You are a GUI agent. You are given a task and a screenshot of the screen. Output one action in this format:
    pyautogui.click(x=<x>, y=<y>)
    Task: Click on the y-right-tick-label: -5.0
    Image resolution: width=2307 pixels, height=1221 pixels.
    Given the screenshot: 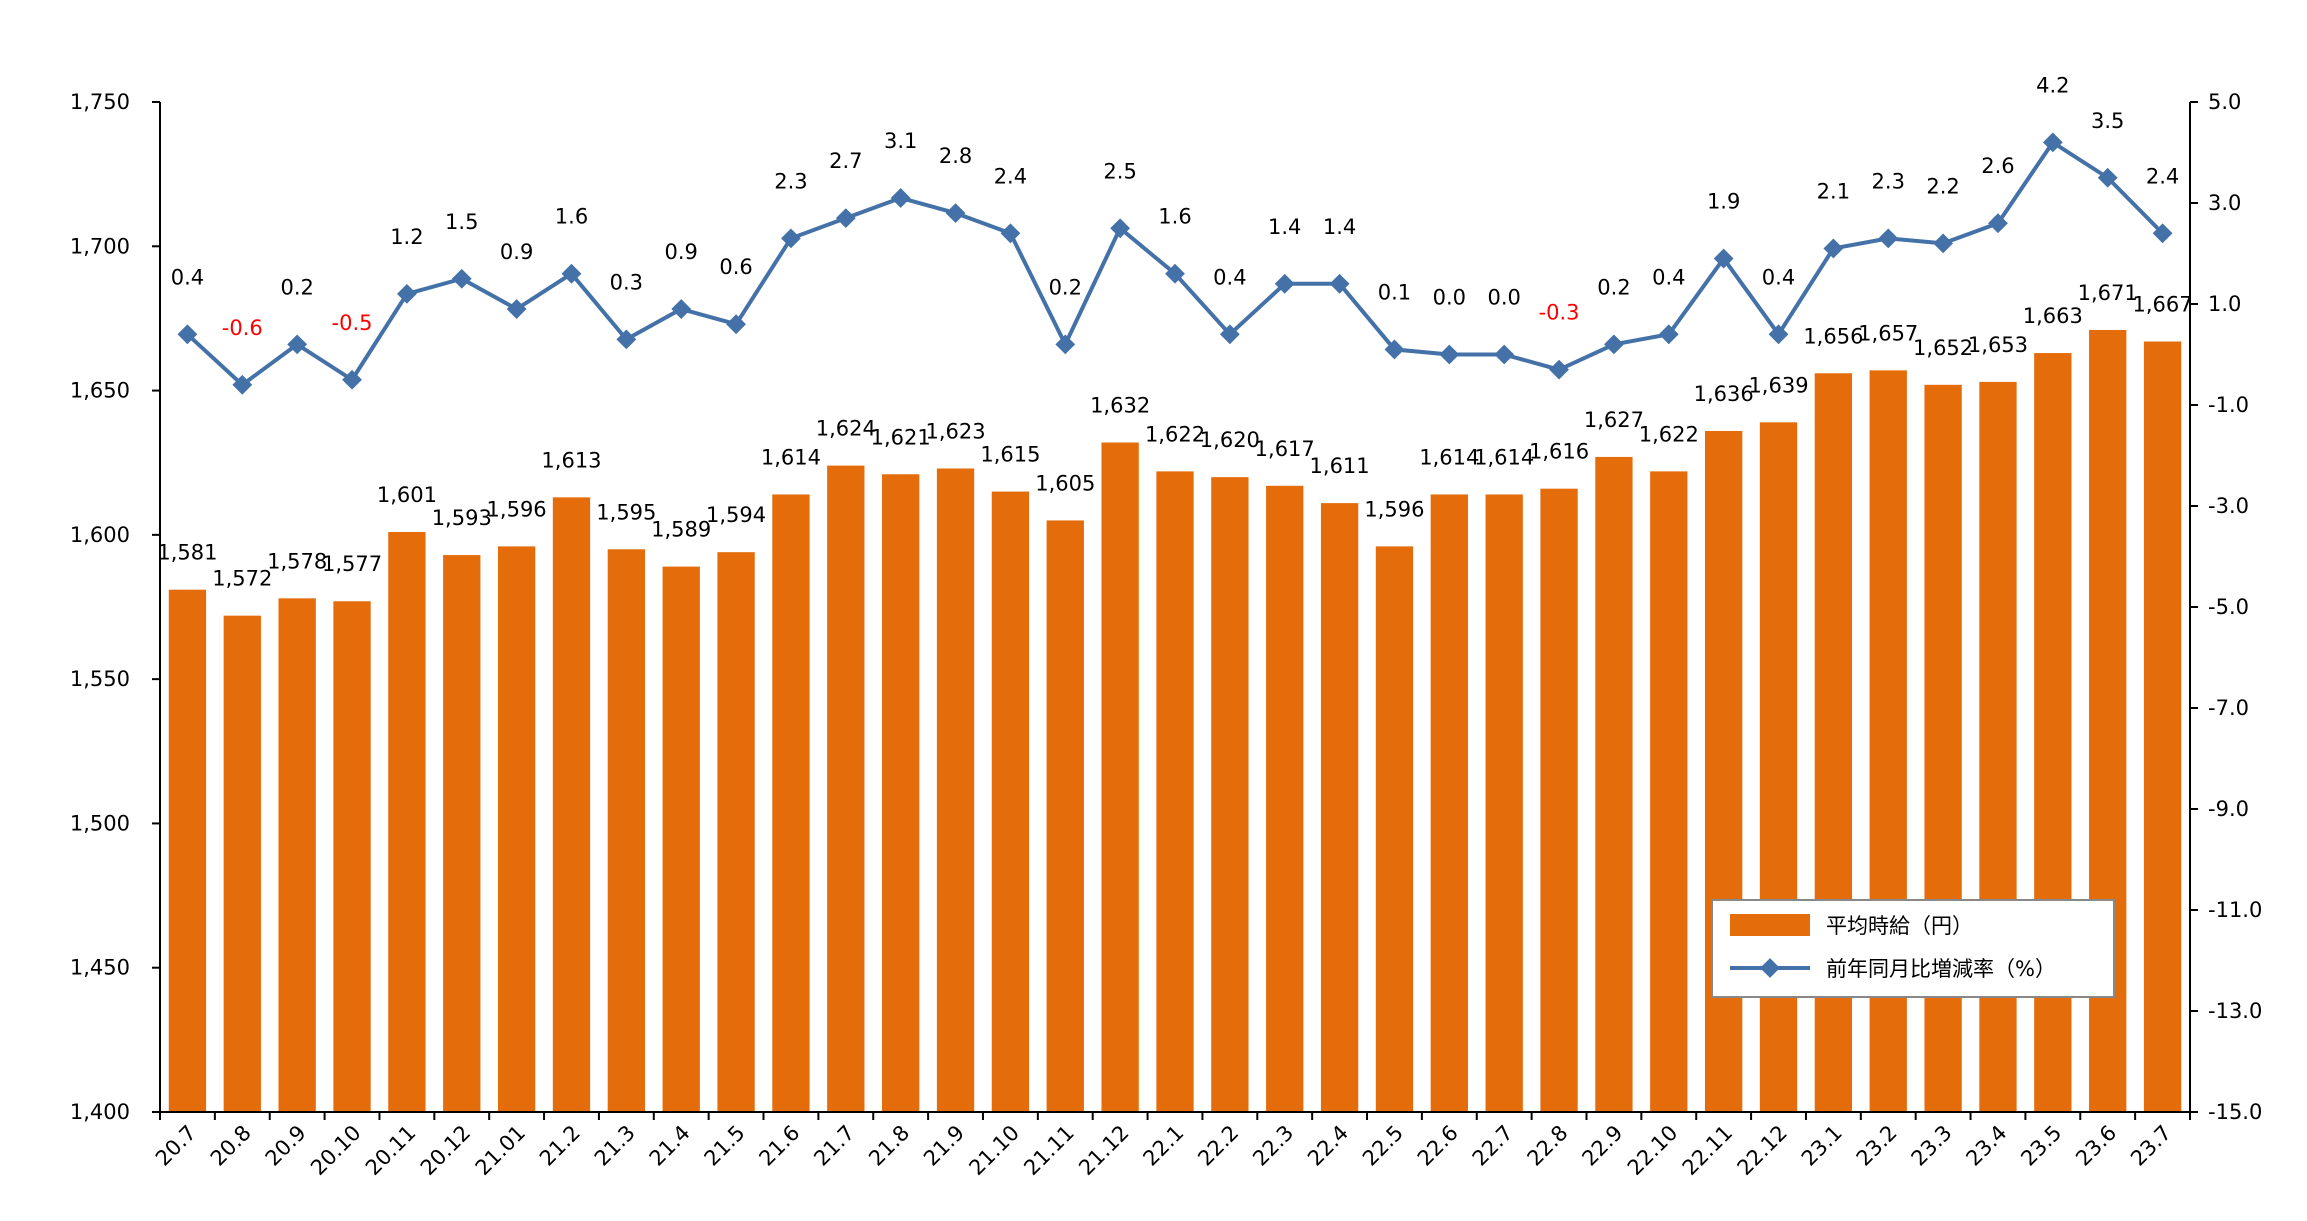 What is the action you would take?
    pyautogui.click(x=2228, y=607)
    